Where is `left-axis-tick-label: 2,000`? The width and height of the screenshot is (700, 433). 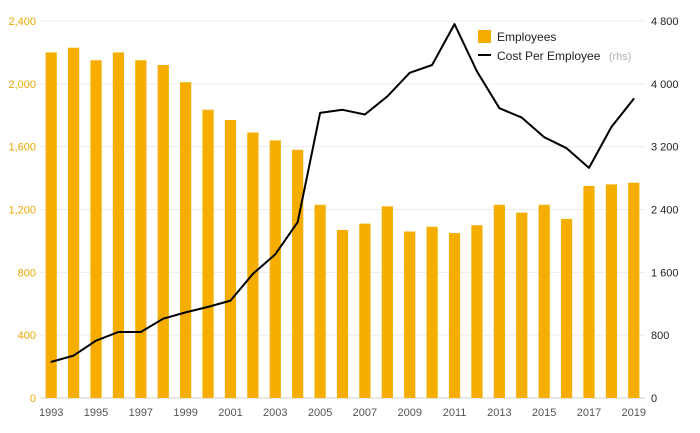 left-axis-tick-label: 2,000 is located at coordinates (22, 85).